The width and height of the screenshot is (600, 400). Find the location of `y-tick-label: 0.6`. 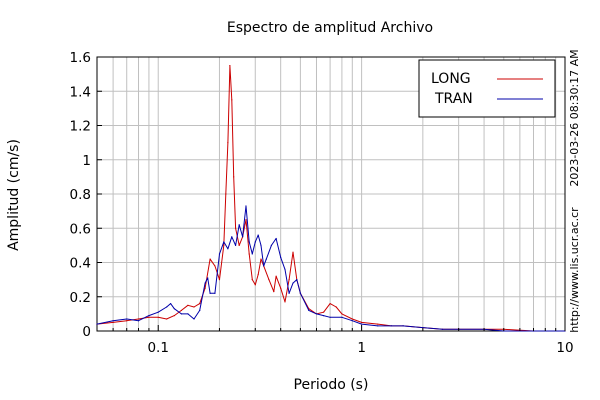

y-tick-label: 0.6 is located at coordinates (80, 229).